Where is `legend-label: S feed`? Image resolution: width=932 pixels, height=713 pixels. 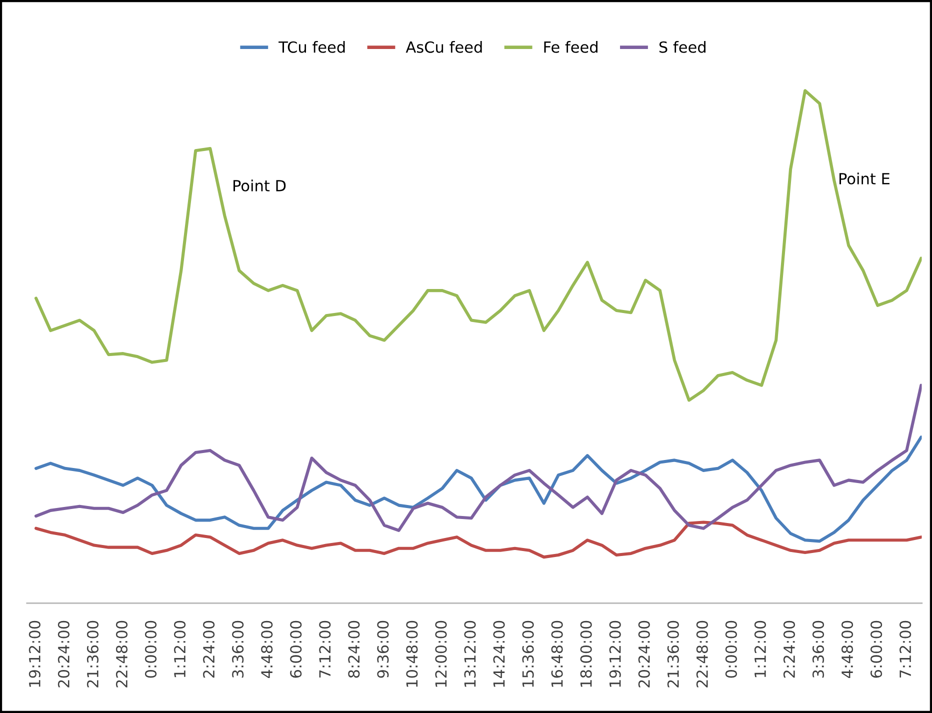
legend-label: S feed is located at coordinates (682, 47).